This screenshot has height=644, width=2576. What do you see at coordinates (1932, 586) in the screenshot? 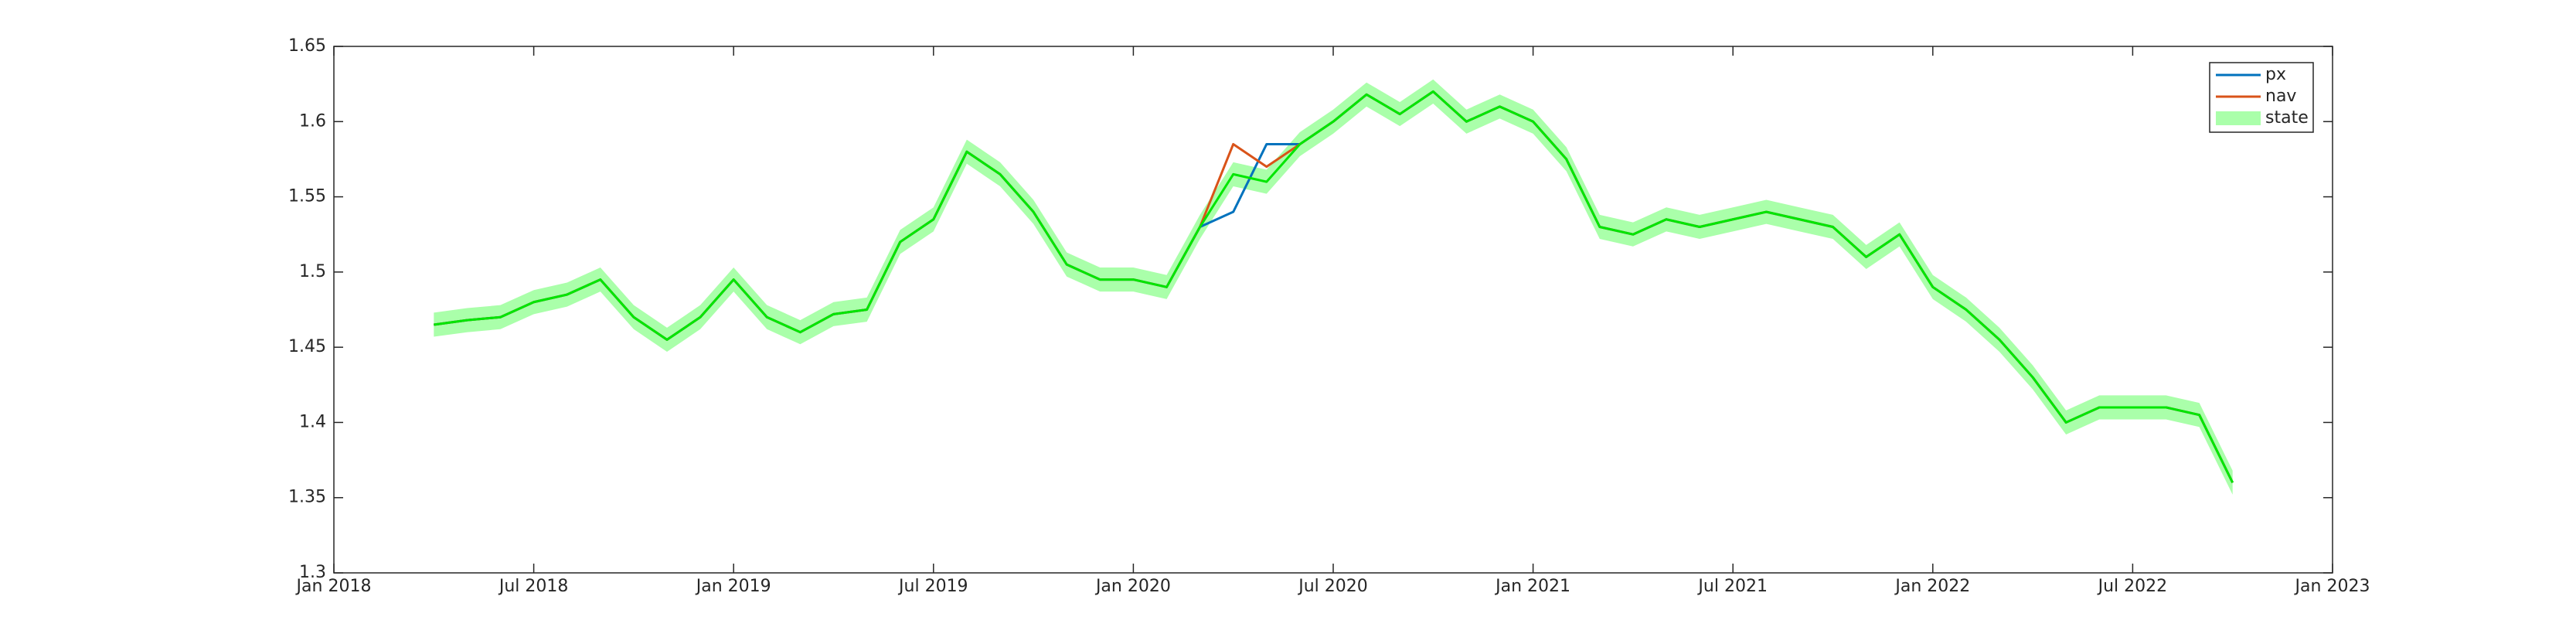
I see `x-tick-label: Jan 2022` at bounding box center [1932, 586].